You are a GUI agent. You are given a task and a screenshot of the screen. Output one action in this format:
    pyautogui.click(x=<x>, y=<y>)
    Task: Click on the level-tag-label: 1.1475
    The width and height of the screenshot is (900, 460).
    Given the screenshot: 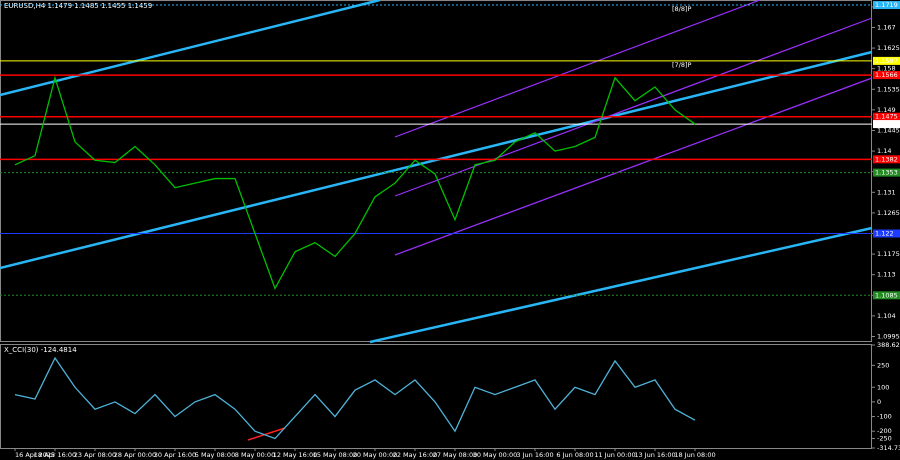 What is the action you would take?
    pyautogui.click(x=886, y=117)
    